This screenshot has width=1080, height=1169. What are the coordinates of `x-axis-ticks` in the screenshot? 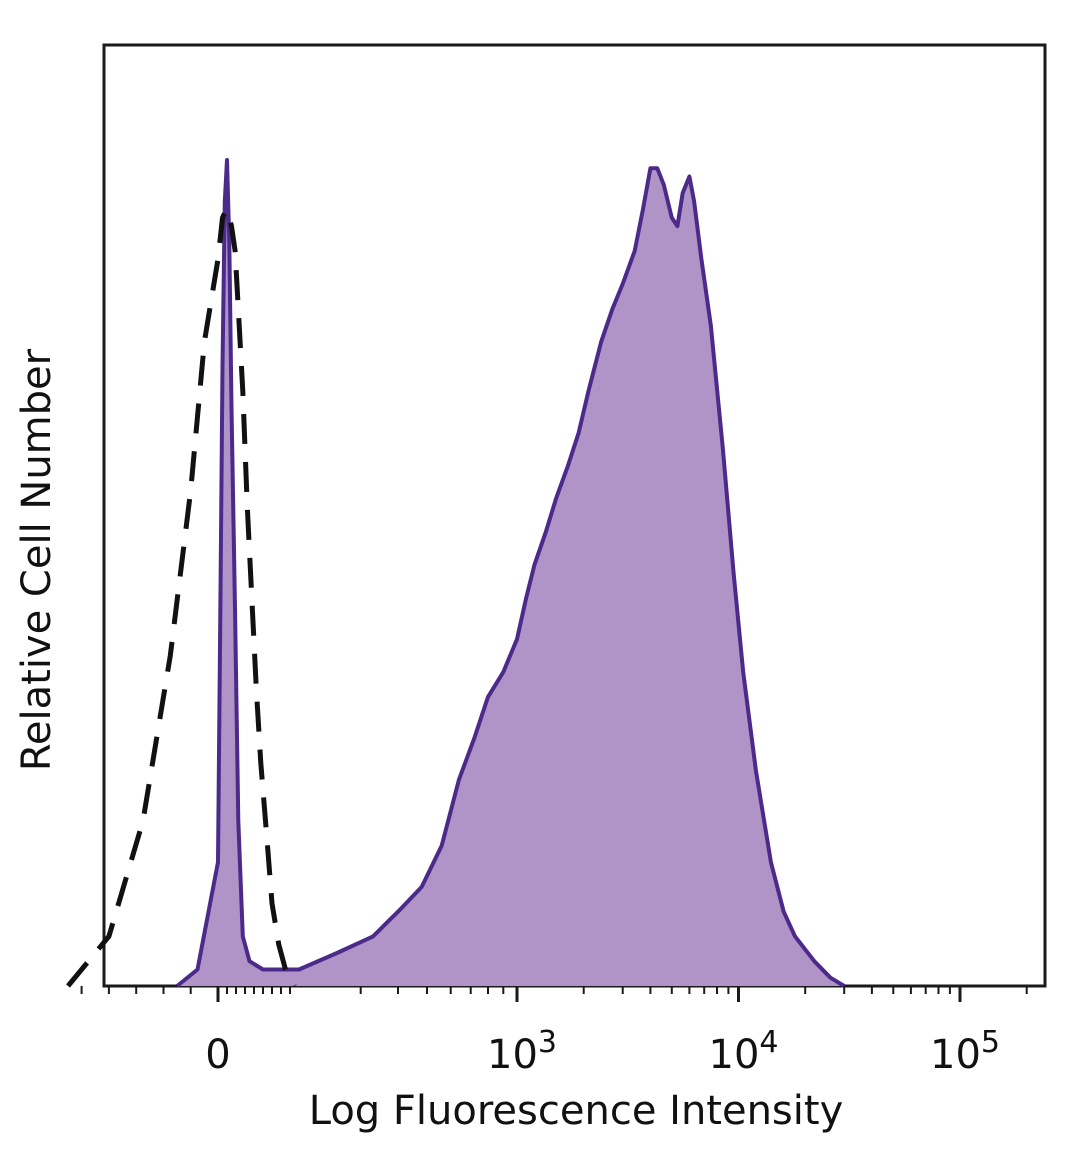 It's located at (554, 994).